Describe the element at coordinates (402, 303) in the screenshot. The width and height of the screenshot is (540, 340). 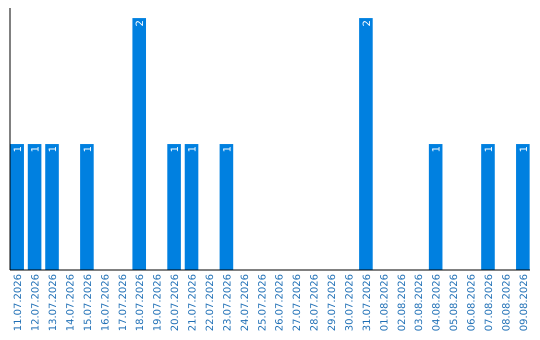
I see `x-tick-label: 02.08.2026` at that location.